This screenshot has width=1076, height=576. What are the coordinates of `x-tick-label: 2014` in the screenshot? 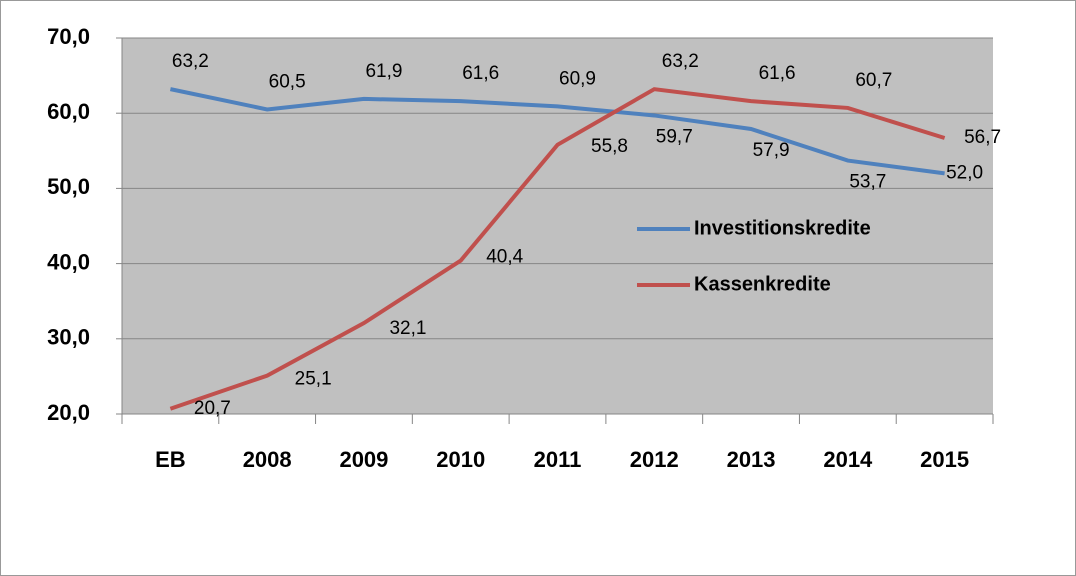 It's located at (848, 459).